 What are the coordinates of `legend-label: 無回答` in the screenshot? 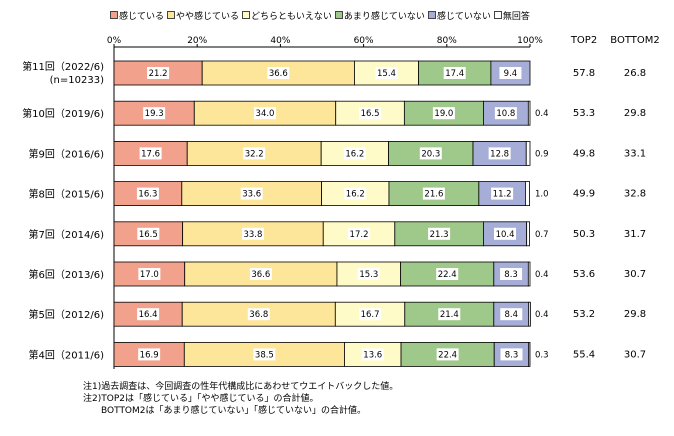 It's located at (516, 17).